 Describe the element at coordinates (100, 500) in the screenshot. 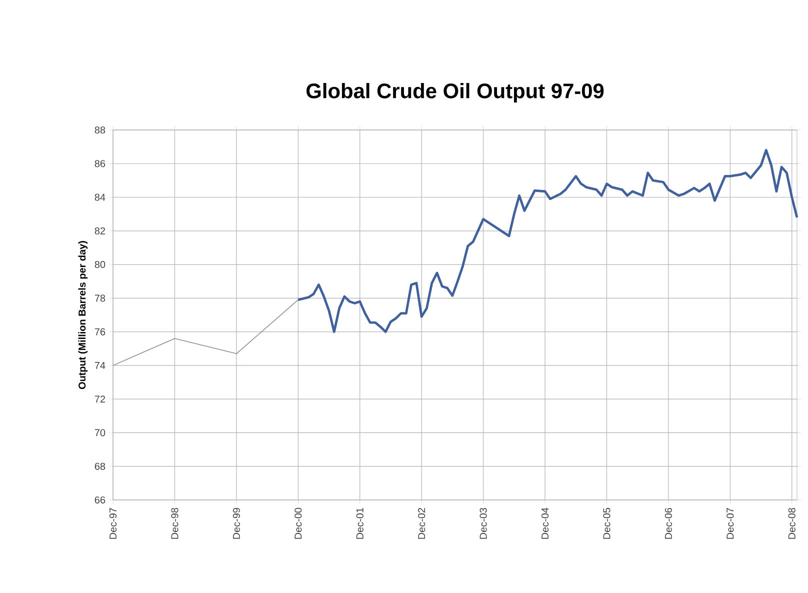

I see `y-tick-label: 66` at that location.